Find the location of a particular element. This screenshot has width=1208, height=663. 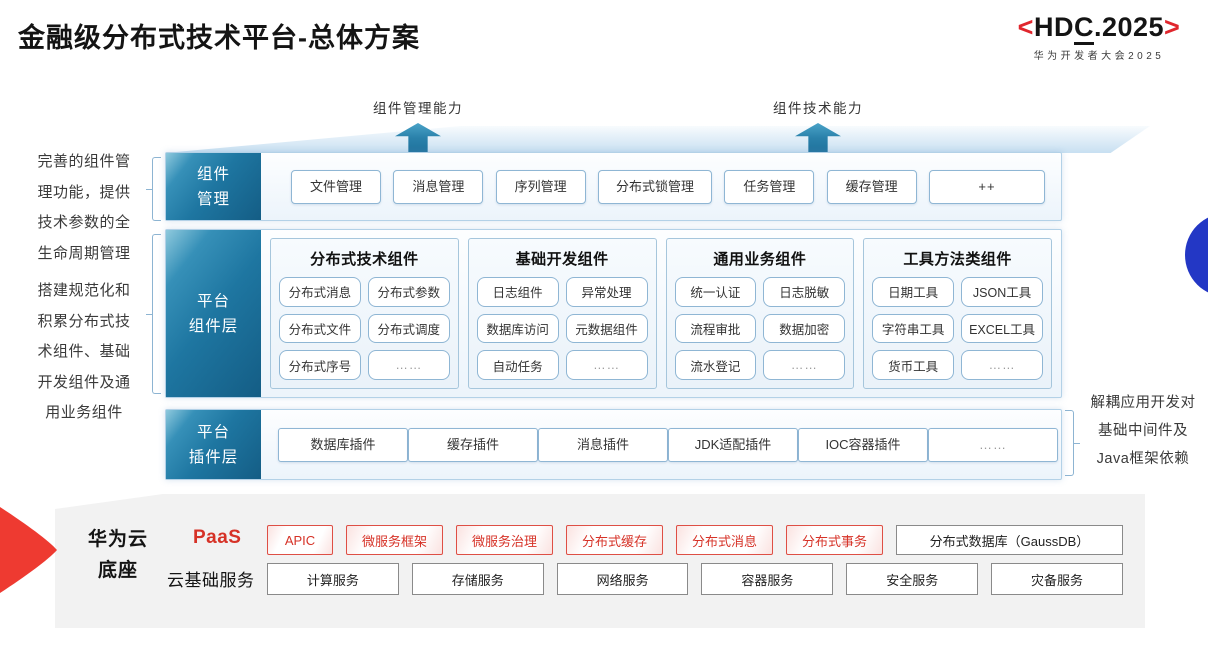

component-chip: 分布式锁管理 is located at coordinates (654, 186).